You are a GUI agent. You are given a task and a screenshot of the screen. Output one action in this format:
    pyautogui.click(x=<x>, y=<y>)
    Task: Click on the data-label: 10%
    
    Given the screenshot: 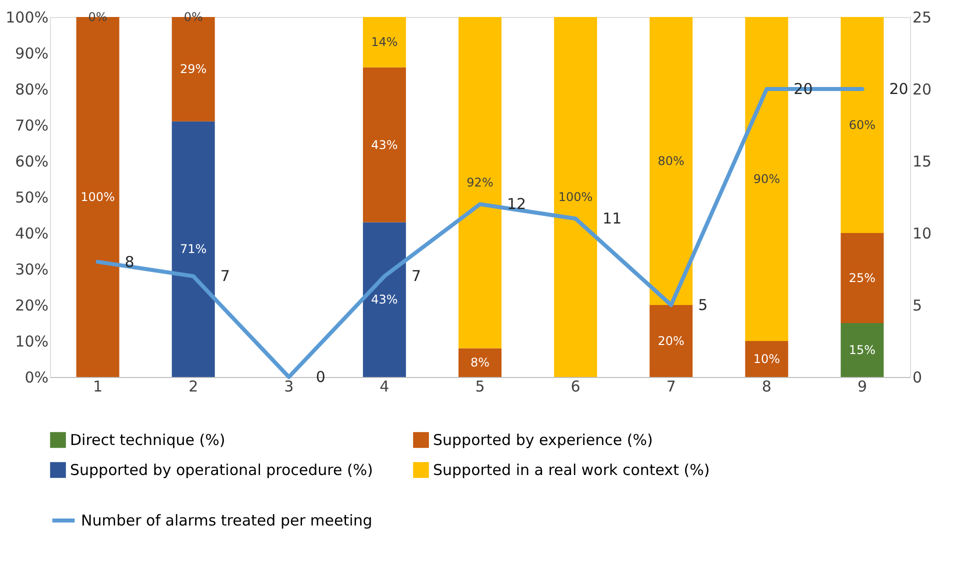 What is the action you would take?
    pyautogui.click(x=766, y=359)
    